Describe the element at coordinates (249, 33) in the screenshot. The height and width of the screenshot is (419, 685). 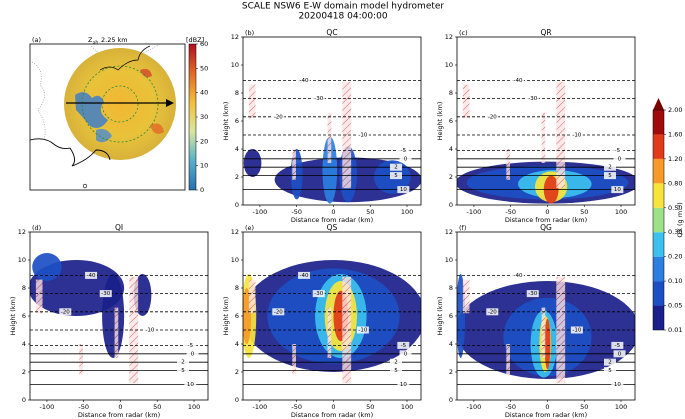
I see `panel-letter: (b)` at that location.